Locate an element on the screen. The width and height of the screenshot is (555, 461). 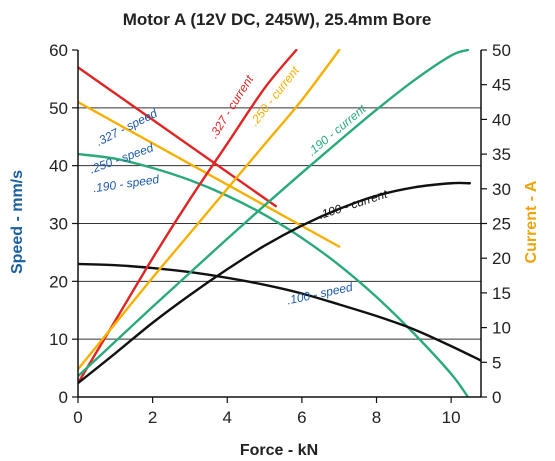
y-left-tick-label: 50 is located at coordinates (58, 108).